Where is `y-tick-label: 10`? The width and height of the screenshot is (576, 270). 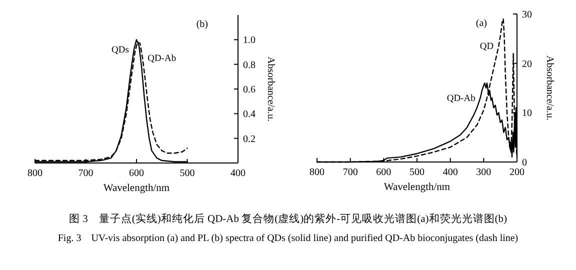 y-tick-label: 10 is located at coordinates (527, 114).